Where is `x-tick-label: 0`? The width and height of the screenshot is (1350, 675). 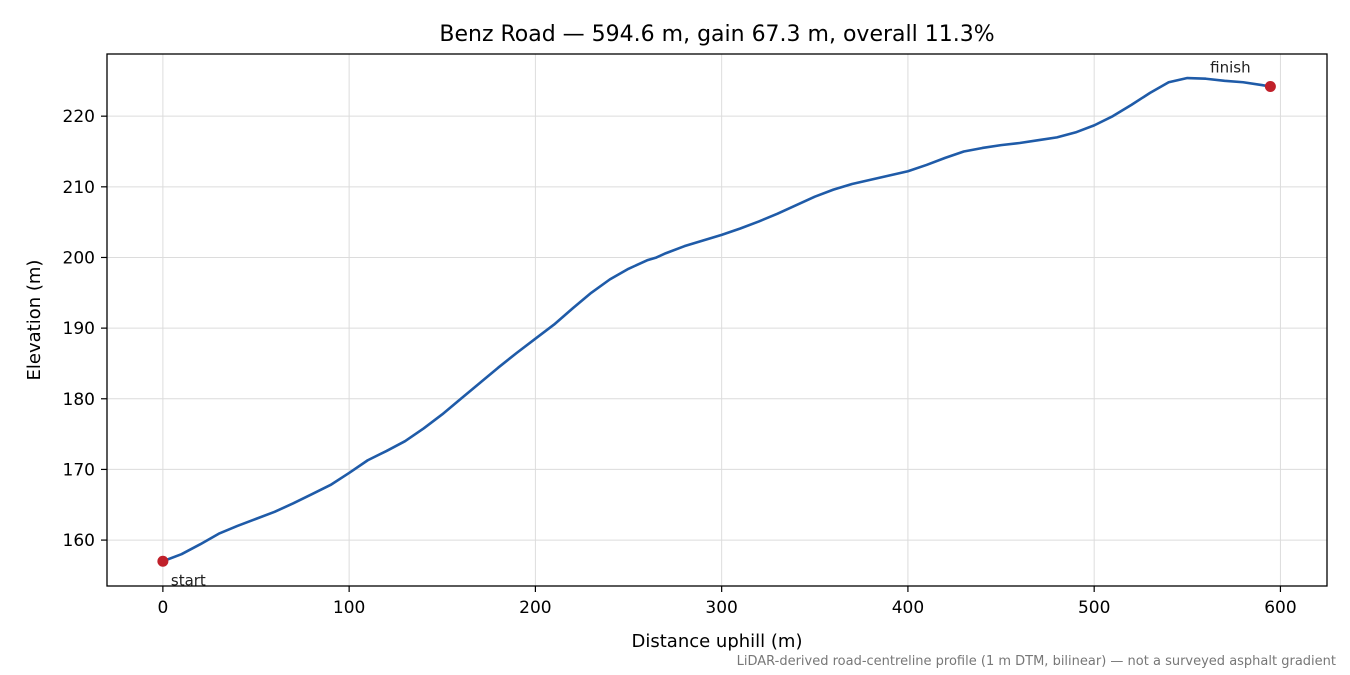
x-tick-label: 0 is located at coordinates (162, 608).